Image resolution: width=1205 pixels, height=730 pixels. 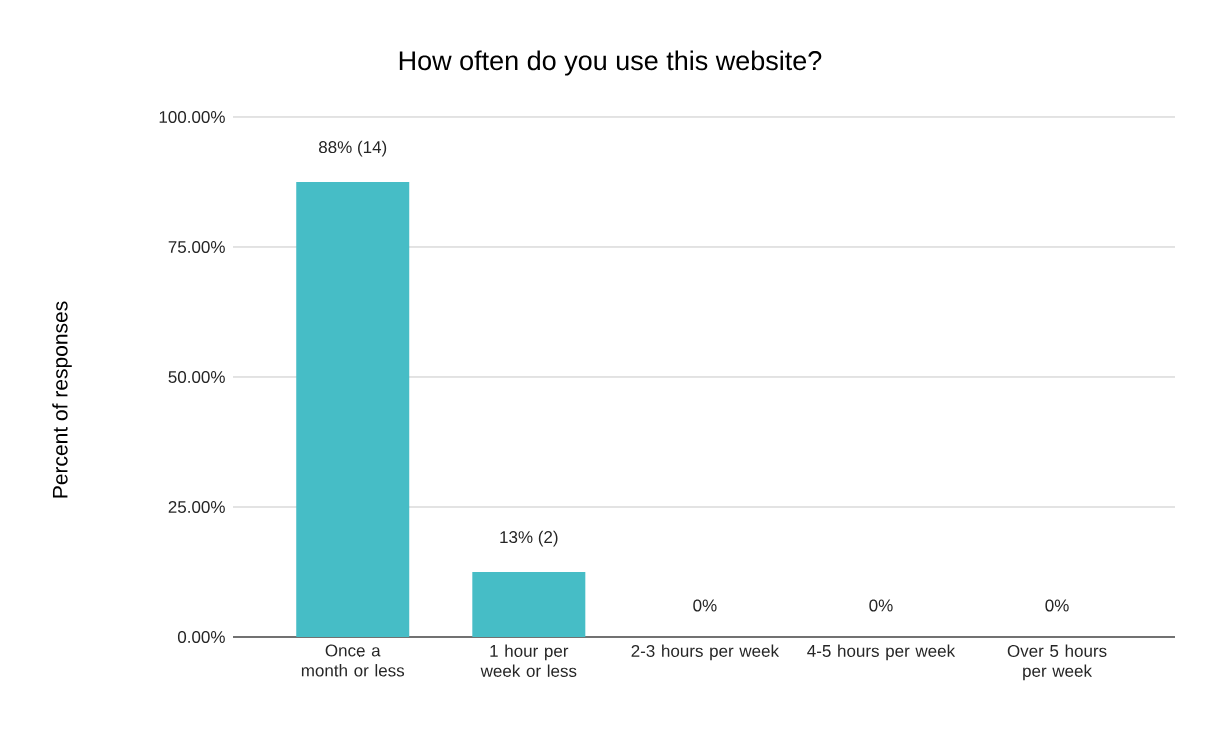 I want to click on x-tick-label: 1 hour per week or less, so click(x=528, y=660).